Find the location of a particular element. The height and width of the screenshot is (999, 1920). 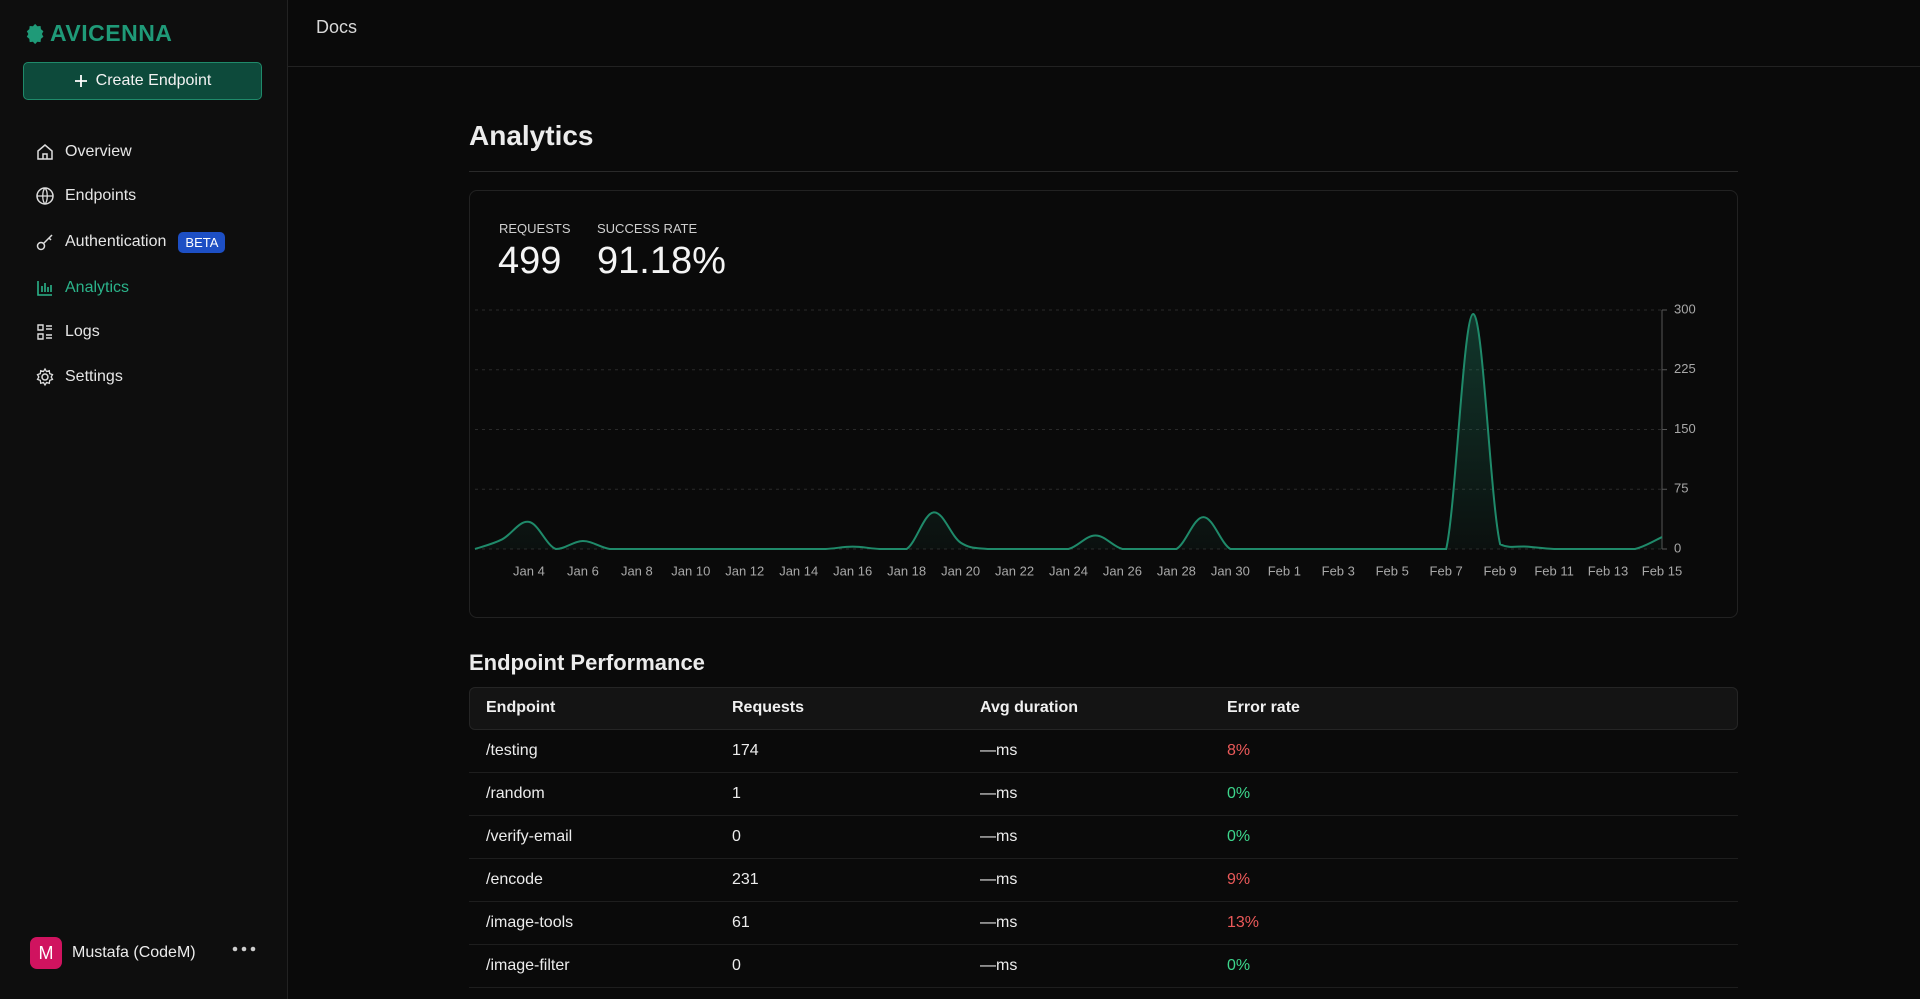

x-tick-label: Jan 22 is located at coordinates (1014, 570).